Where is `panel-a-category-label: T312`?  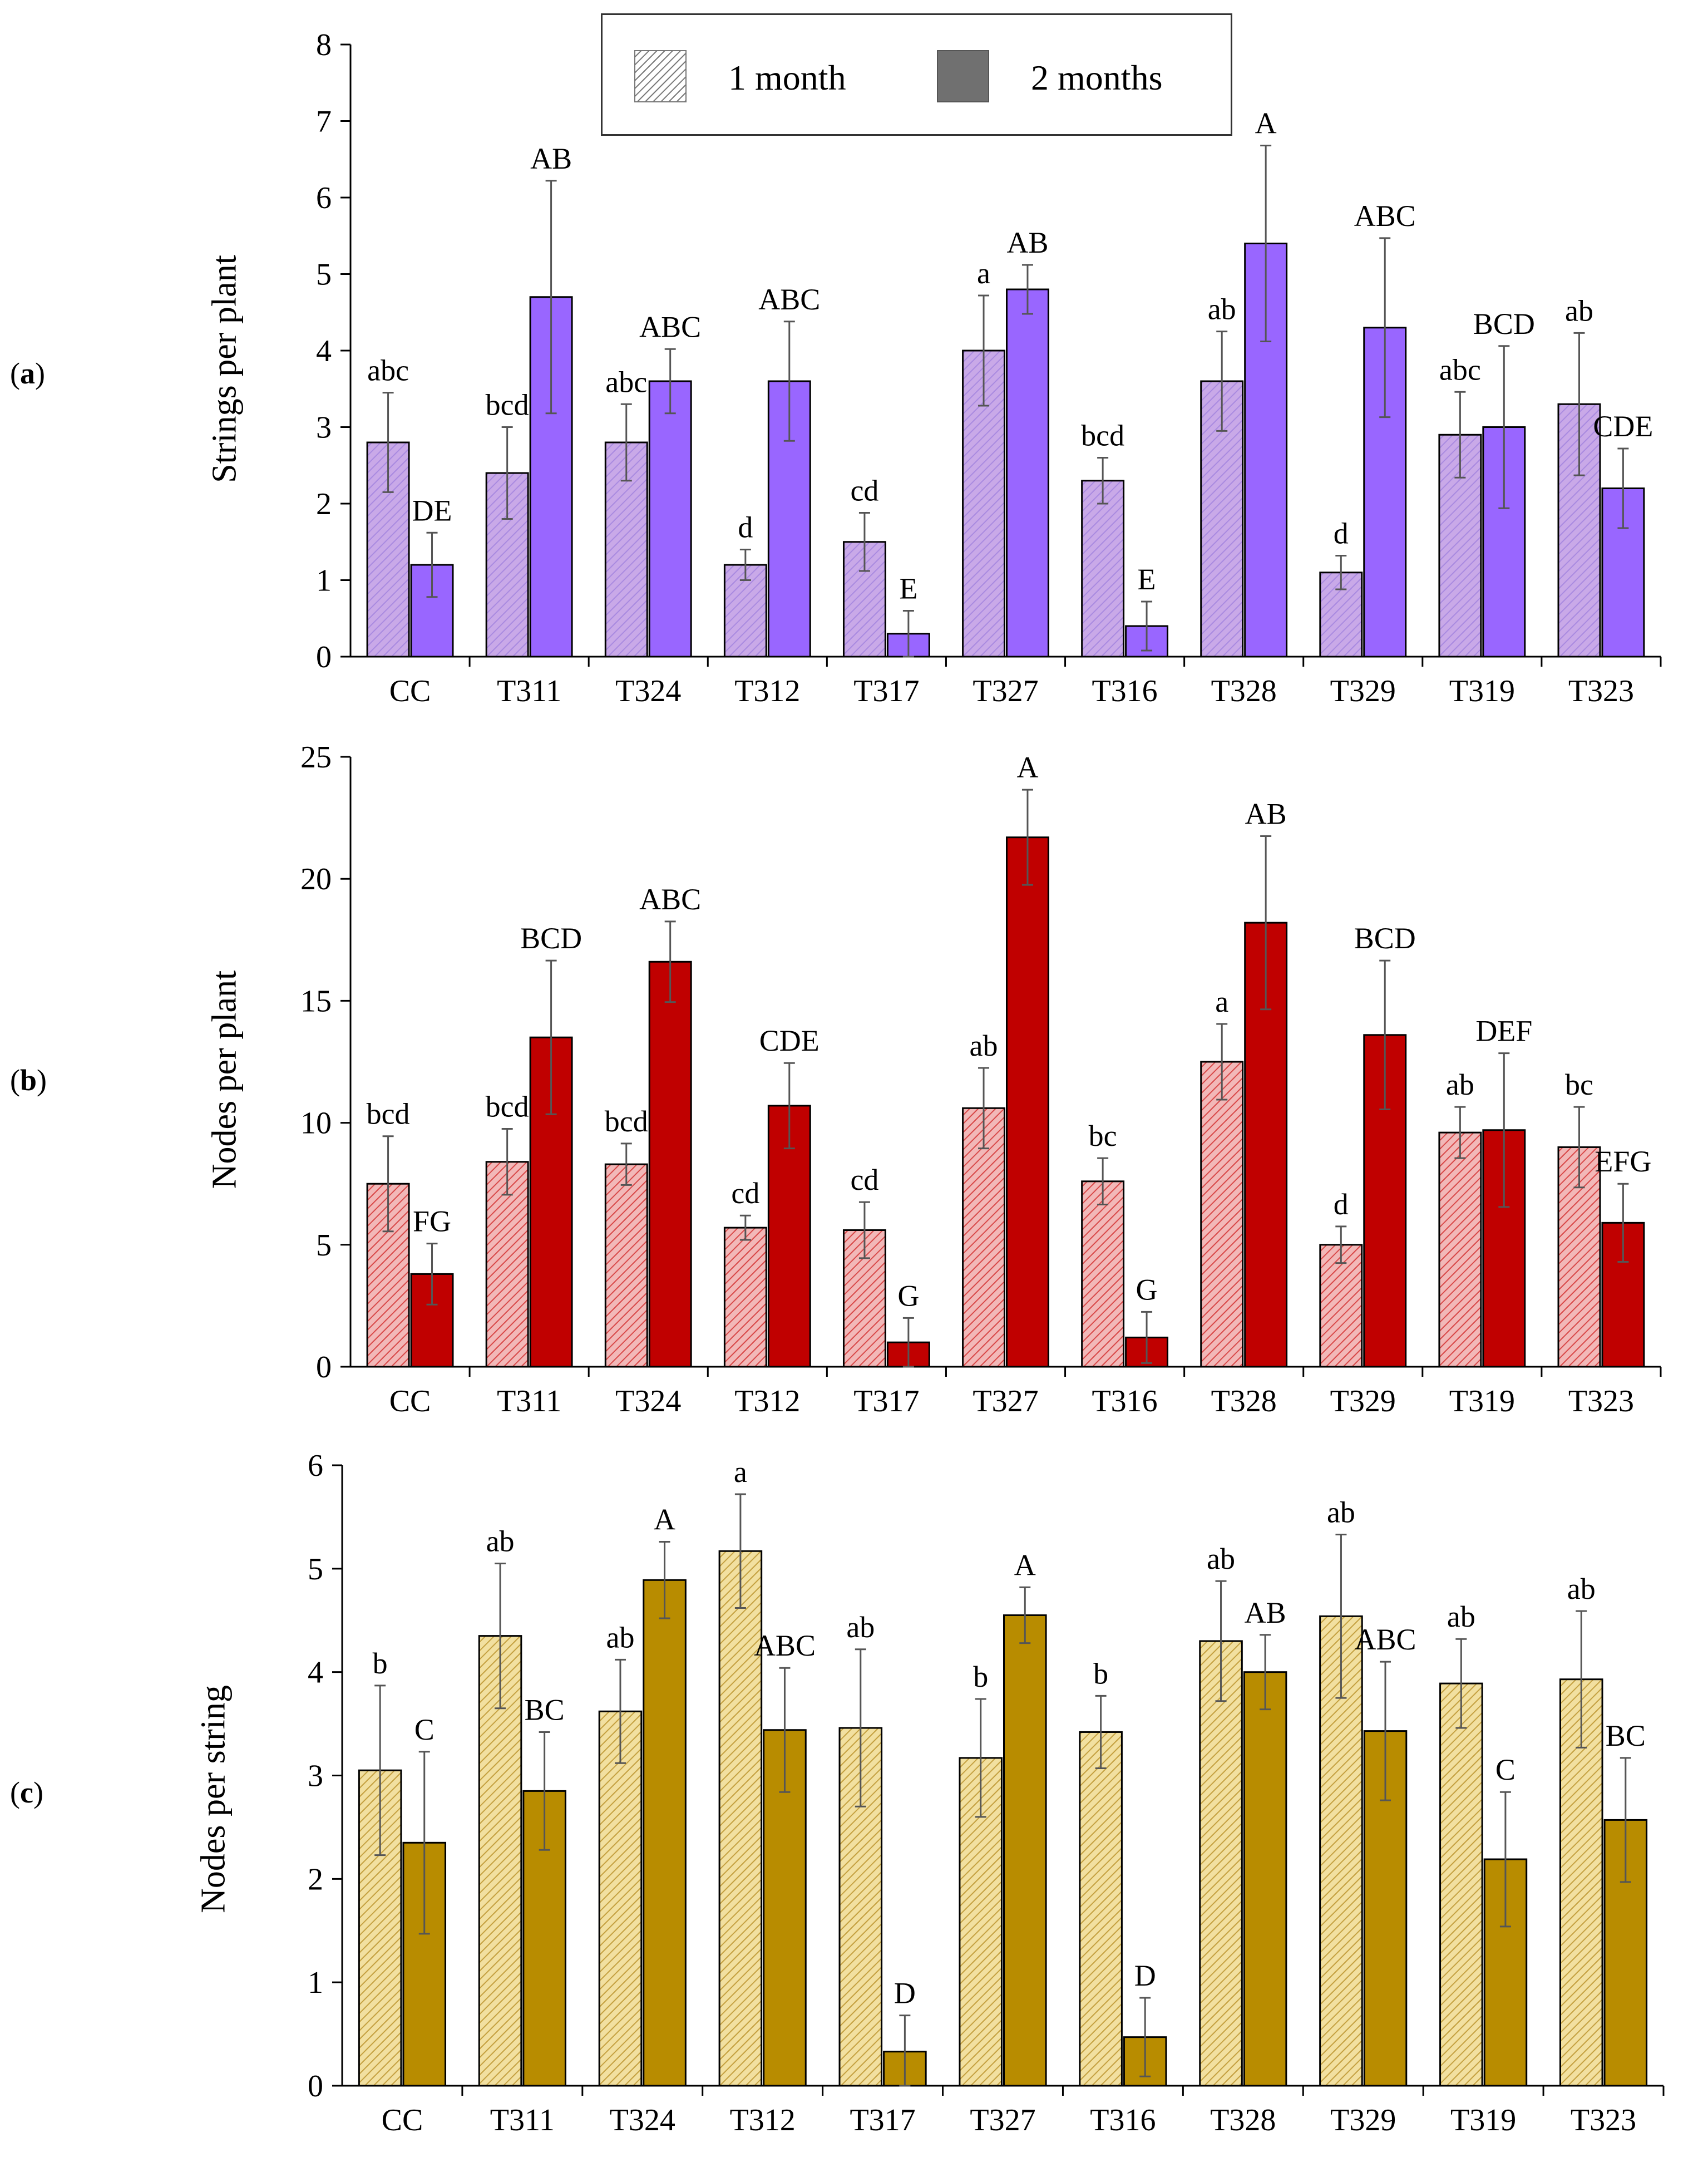
panel-a-category-label: T312 is located at coordinates (767, 691).